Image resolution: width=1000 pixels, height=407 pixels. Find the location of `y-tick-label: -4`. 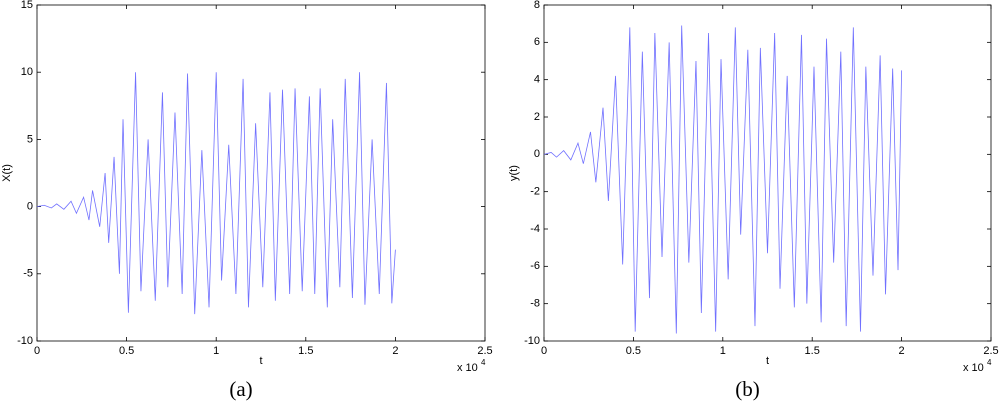

y-tick-label: -4 is located at coordinates (535, 229).